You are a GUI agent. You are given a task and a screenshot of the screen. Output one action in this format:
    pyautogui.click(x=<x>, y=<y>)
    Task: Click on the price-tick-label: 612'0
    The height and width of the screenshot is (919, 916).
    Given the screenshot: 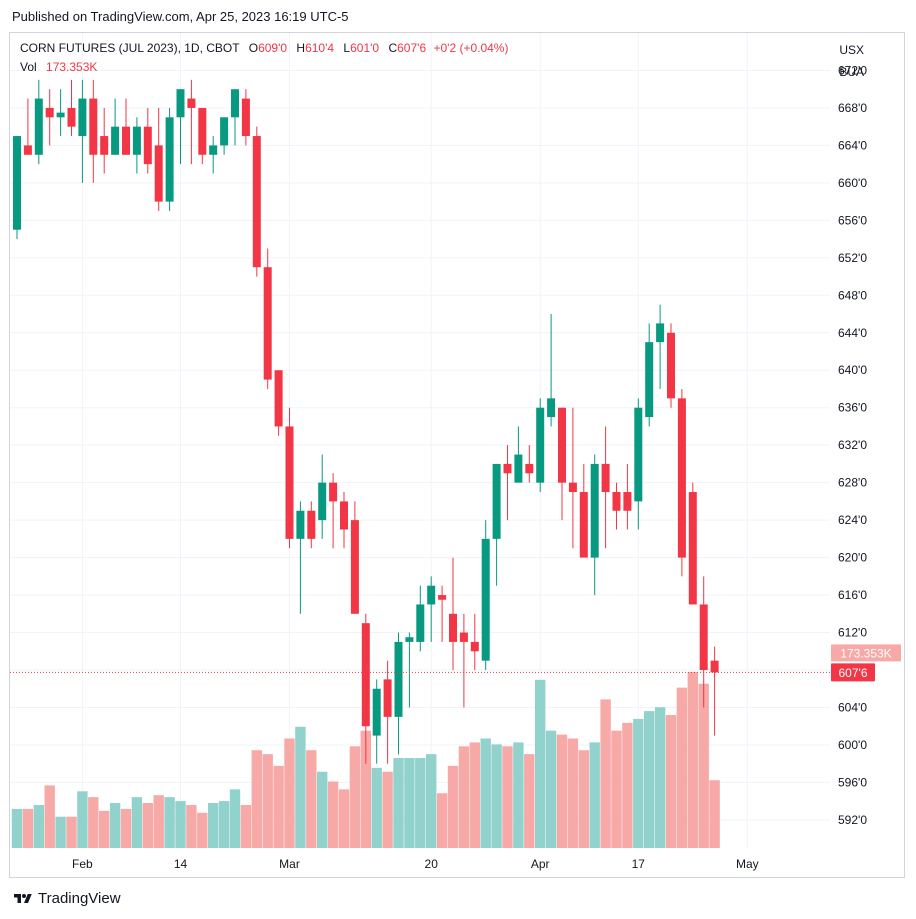 What is the action you would take?
    pyautogui.click(x=852, y=633)
    